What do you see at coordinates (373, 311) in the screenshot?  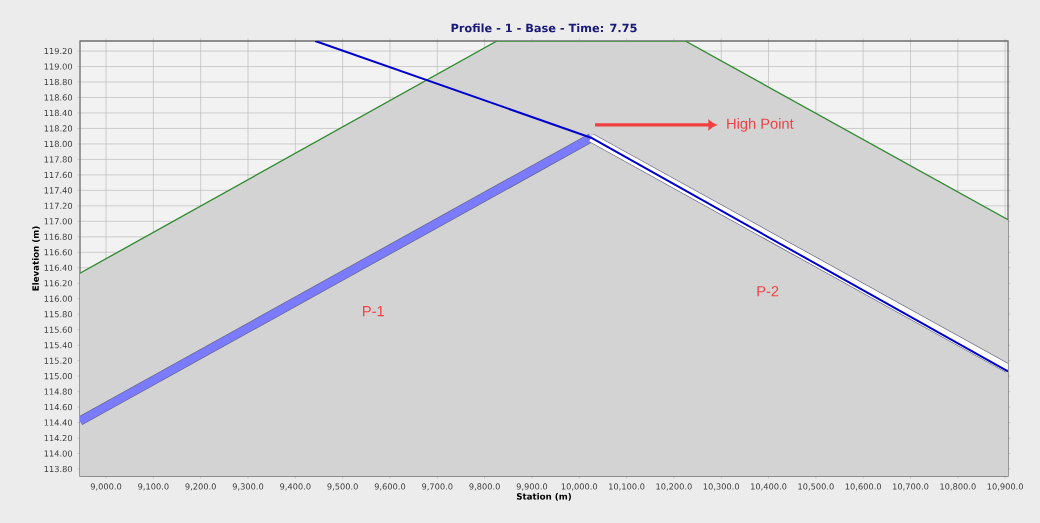 I see `annotation: P-1` at bounding box center [373, 311].